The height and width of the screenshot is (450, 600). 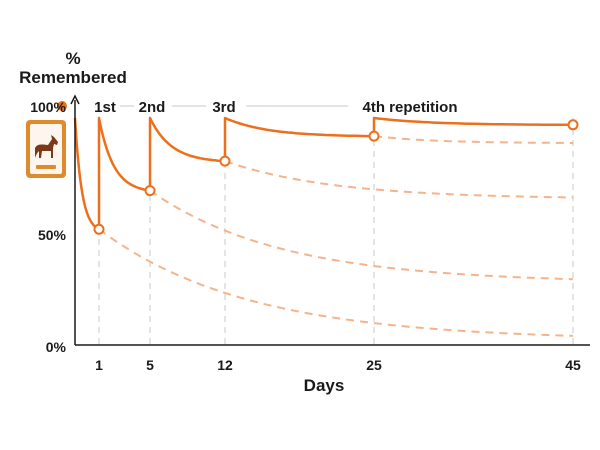 What do you see at coordinates (150, 365) in the screenshot?
I see `x-tick-label: 5` at bounding box center [150, 365].